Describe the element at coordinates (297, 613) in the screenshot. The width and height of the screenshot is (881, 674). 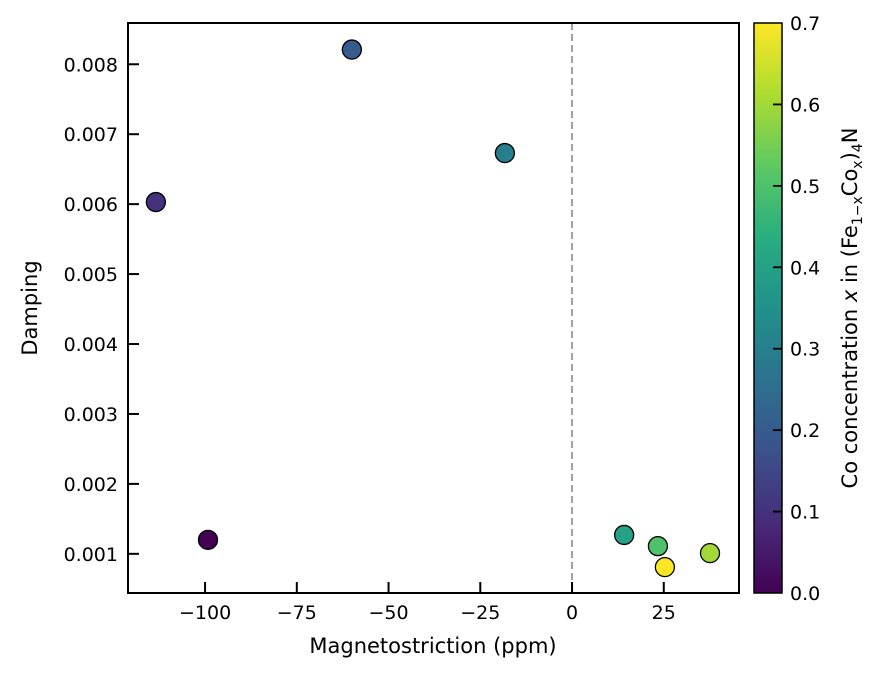
I see `x-tick-label: −75` at that location.